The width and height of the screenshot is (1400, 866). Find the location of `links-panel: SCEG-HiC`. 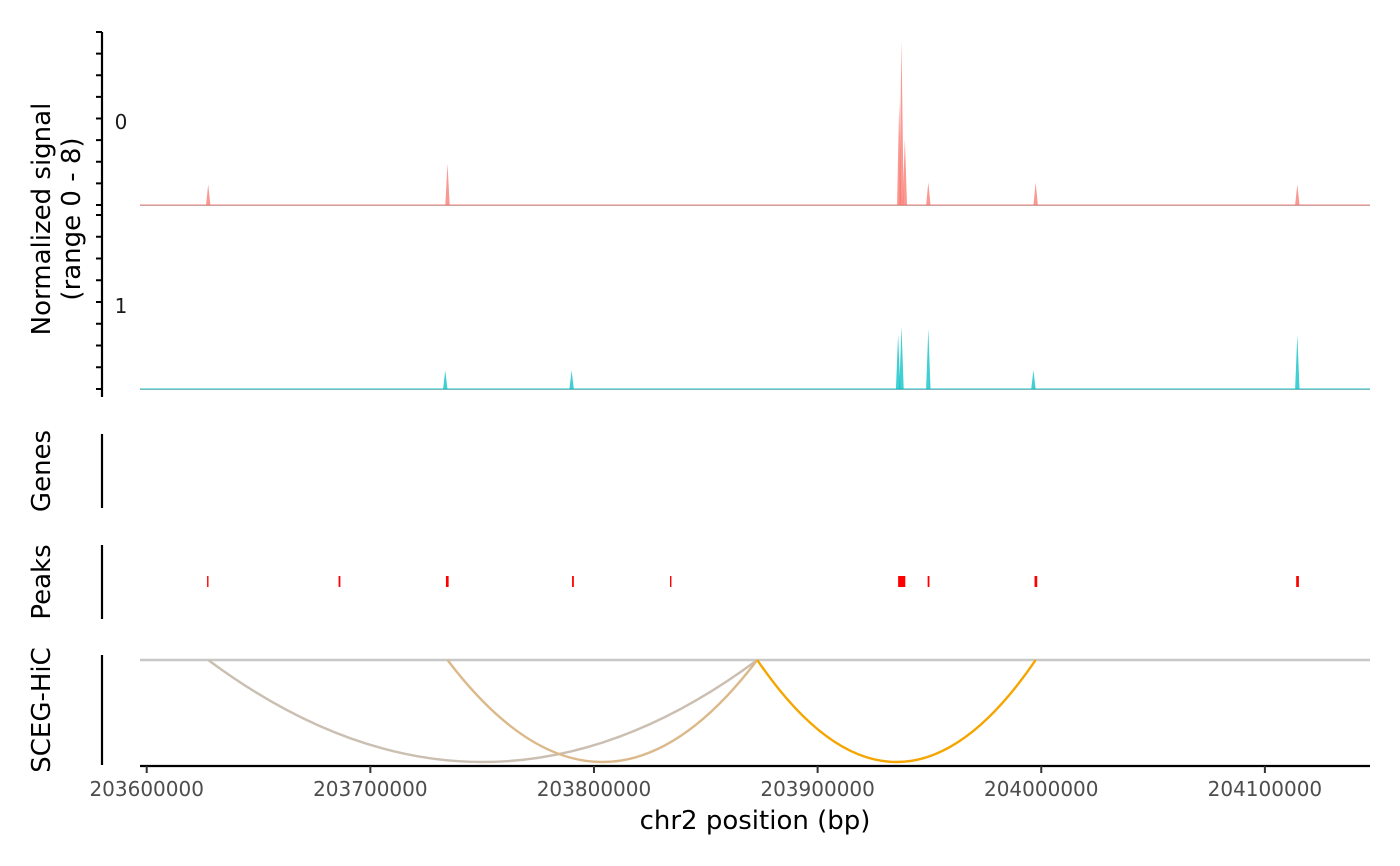

links-panel: SCEG-HiC is located at coordinates (698, 710).